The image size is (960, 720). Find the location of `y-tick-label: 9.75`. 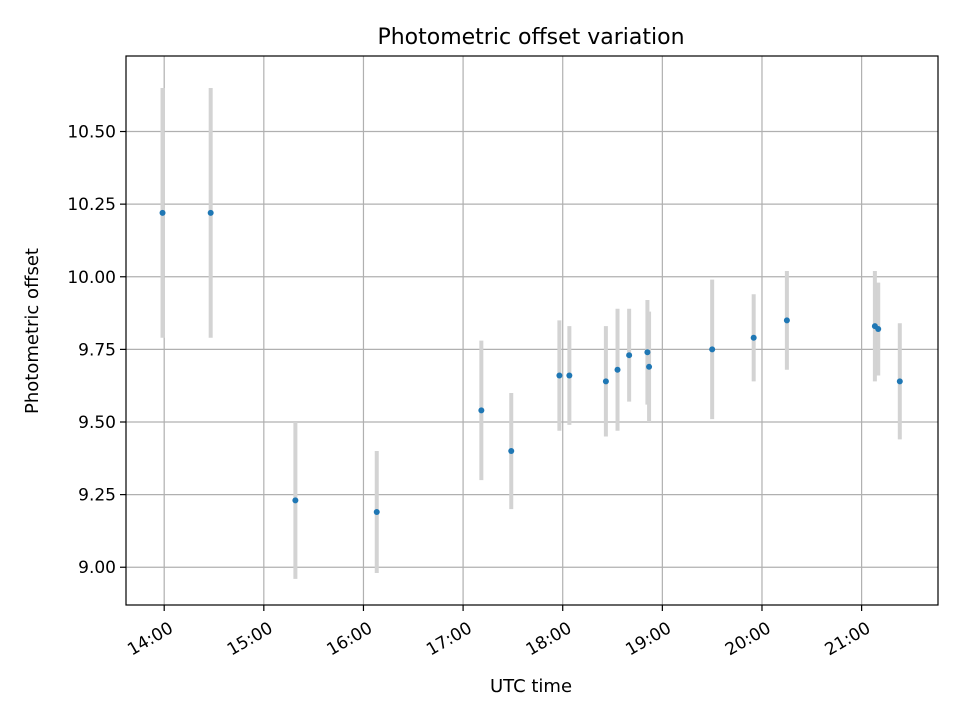

y-tick-label: 9.75 is located at coordinates (97, 350).